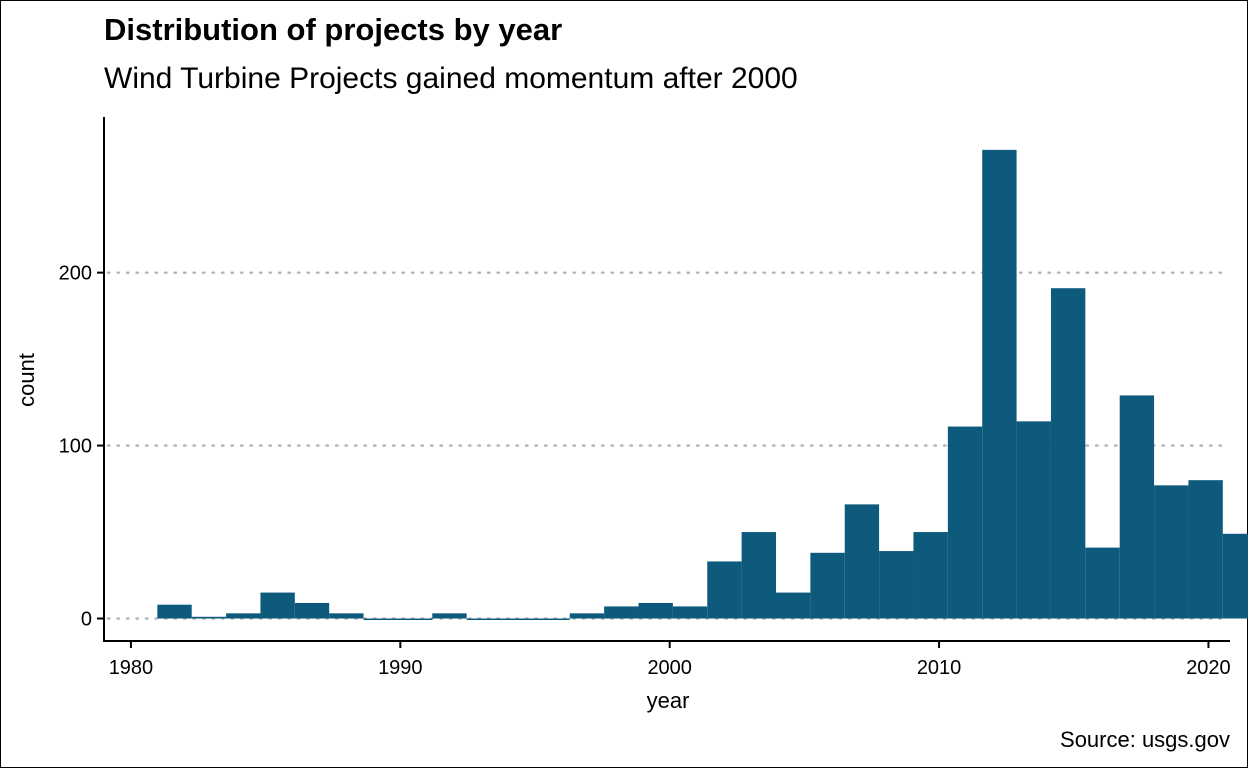 This screenshot has height=768, width=1248. I want to click on y-tick-label-200: 200, so click(75, 274).